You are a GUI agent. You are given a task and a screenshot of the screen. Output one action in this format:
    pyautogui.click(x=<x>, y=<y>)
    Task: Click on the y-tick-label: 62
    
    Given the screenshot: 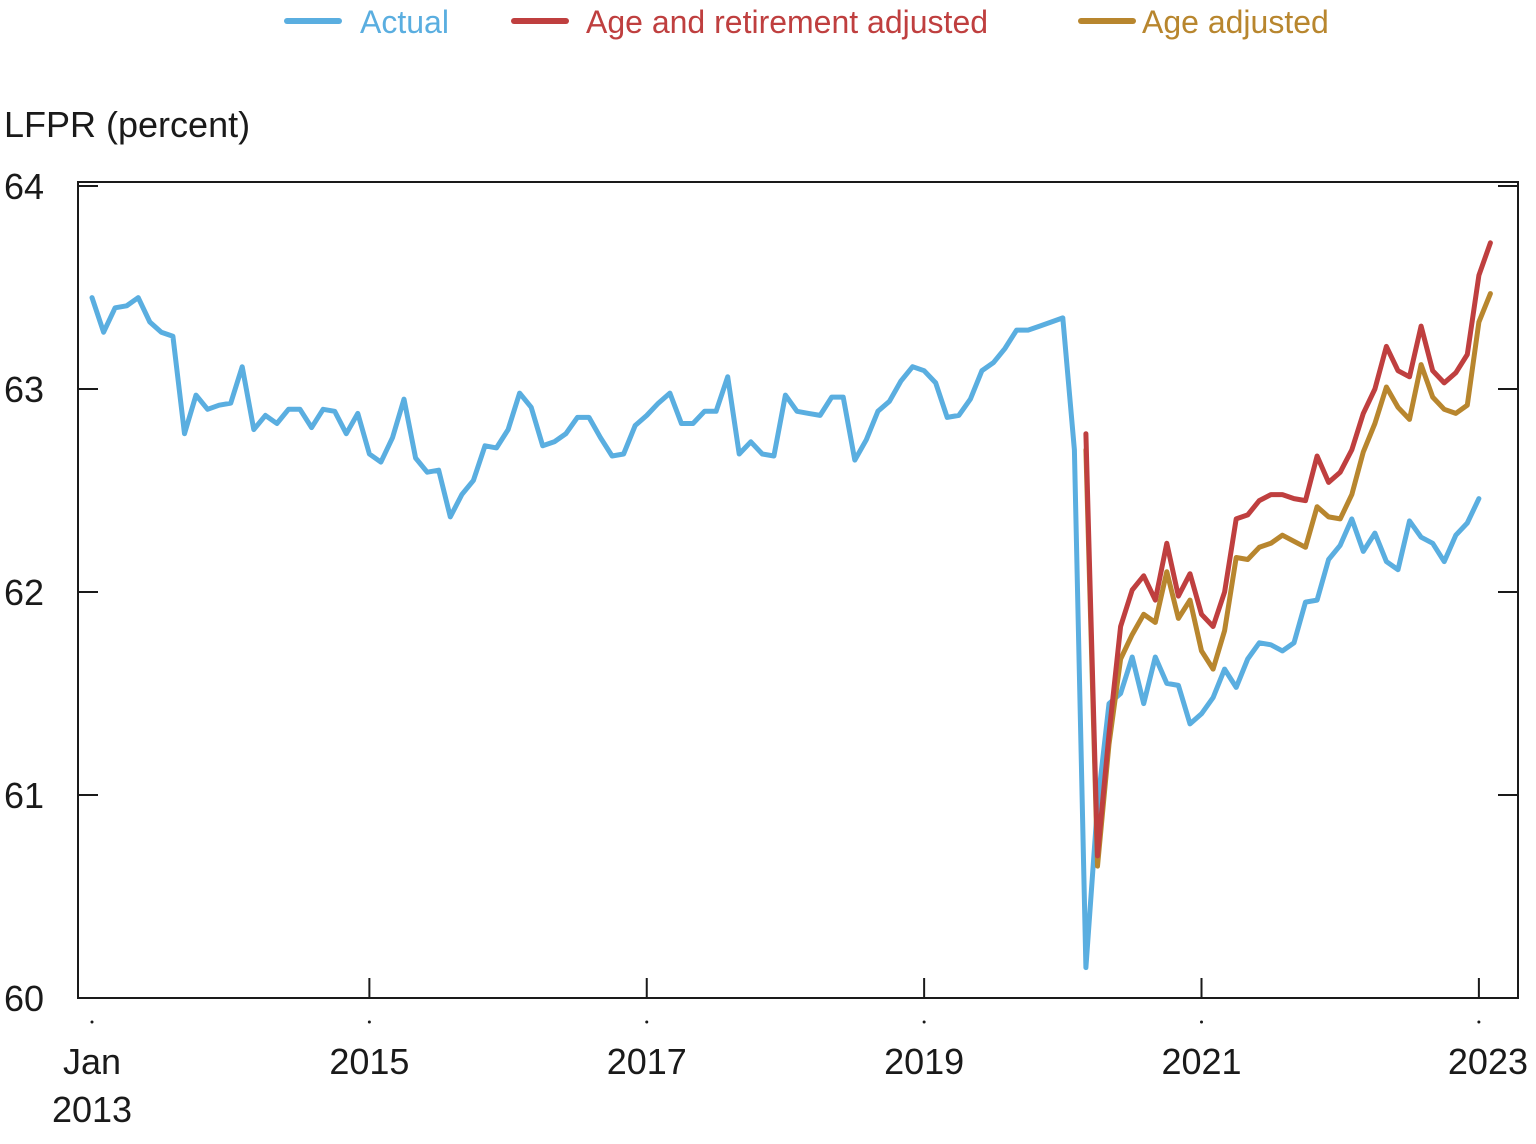 What is the action you would take?
    pyautogui.click(x=24, y=592)
    